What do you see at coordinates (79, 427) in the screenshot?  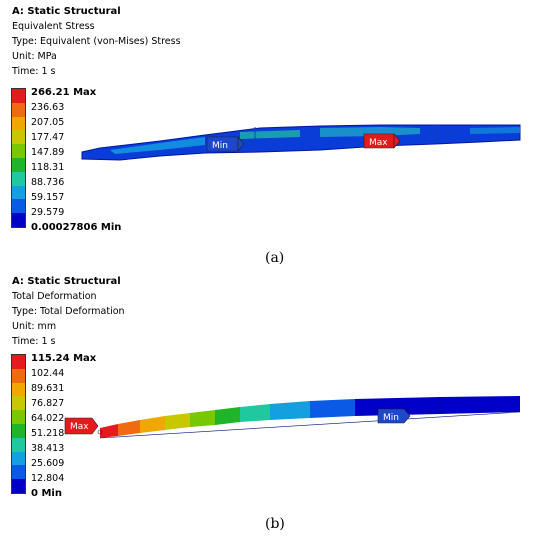 I see `panel-b-max-label: Max` at bounding box center [79, 427].